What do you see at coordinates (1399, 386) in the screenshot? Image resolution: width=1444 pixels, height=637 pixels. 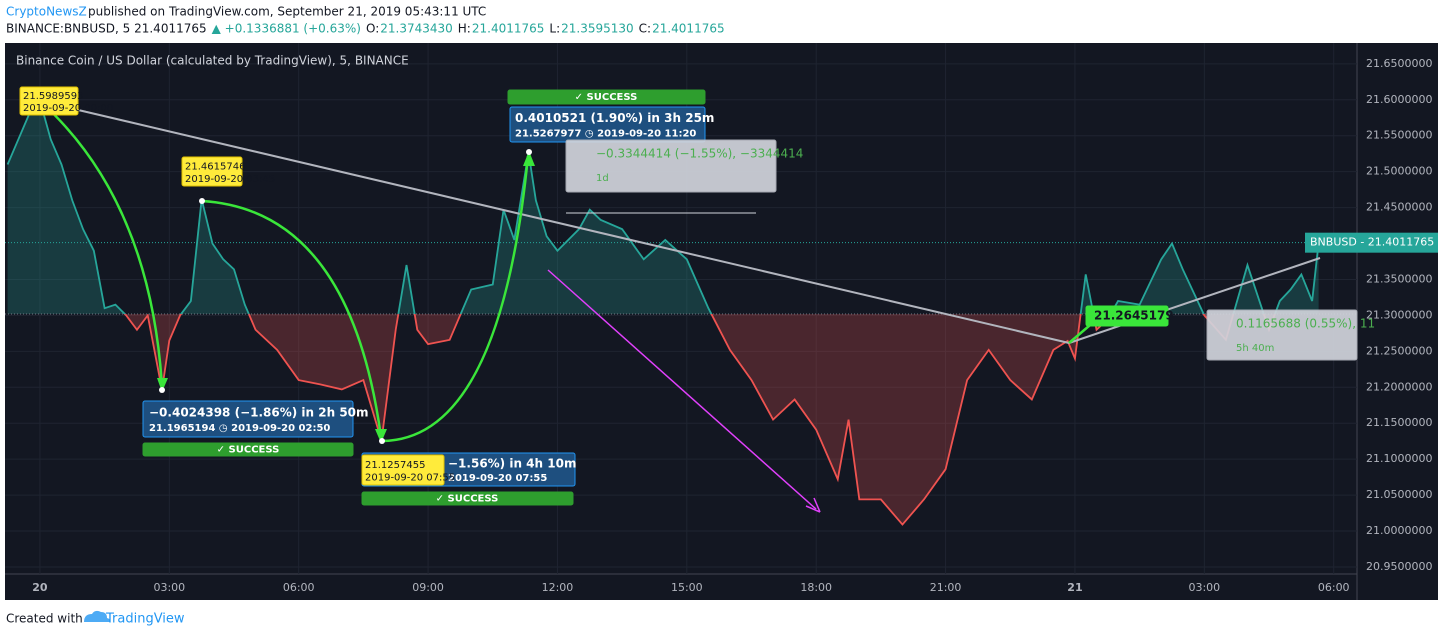 I see `y-tick-label: 21.2000000` at bounding box center [1399, 386].